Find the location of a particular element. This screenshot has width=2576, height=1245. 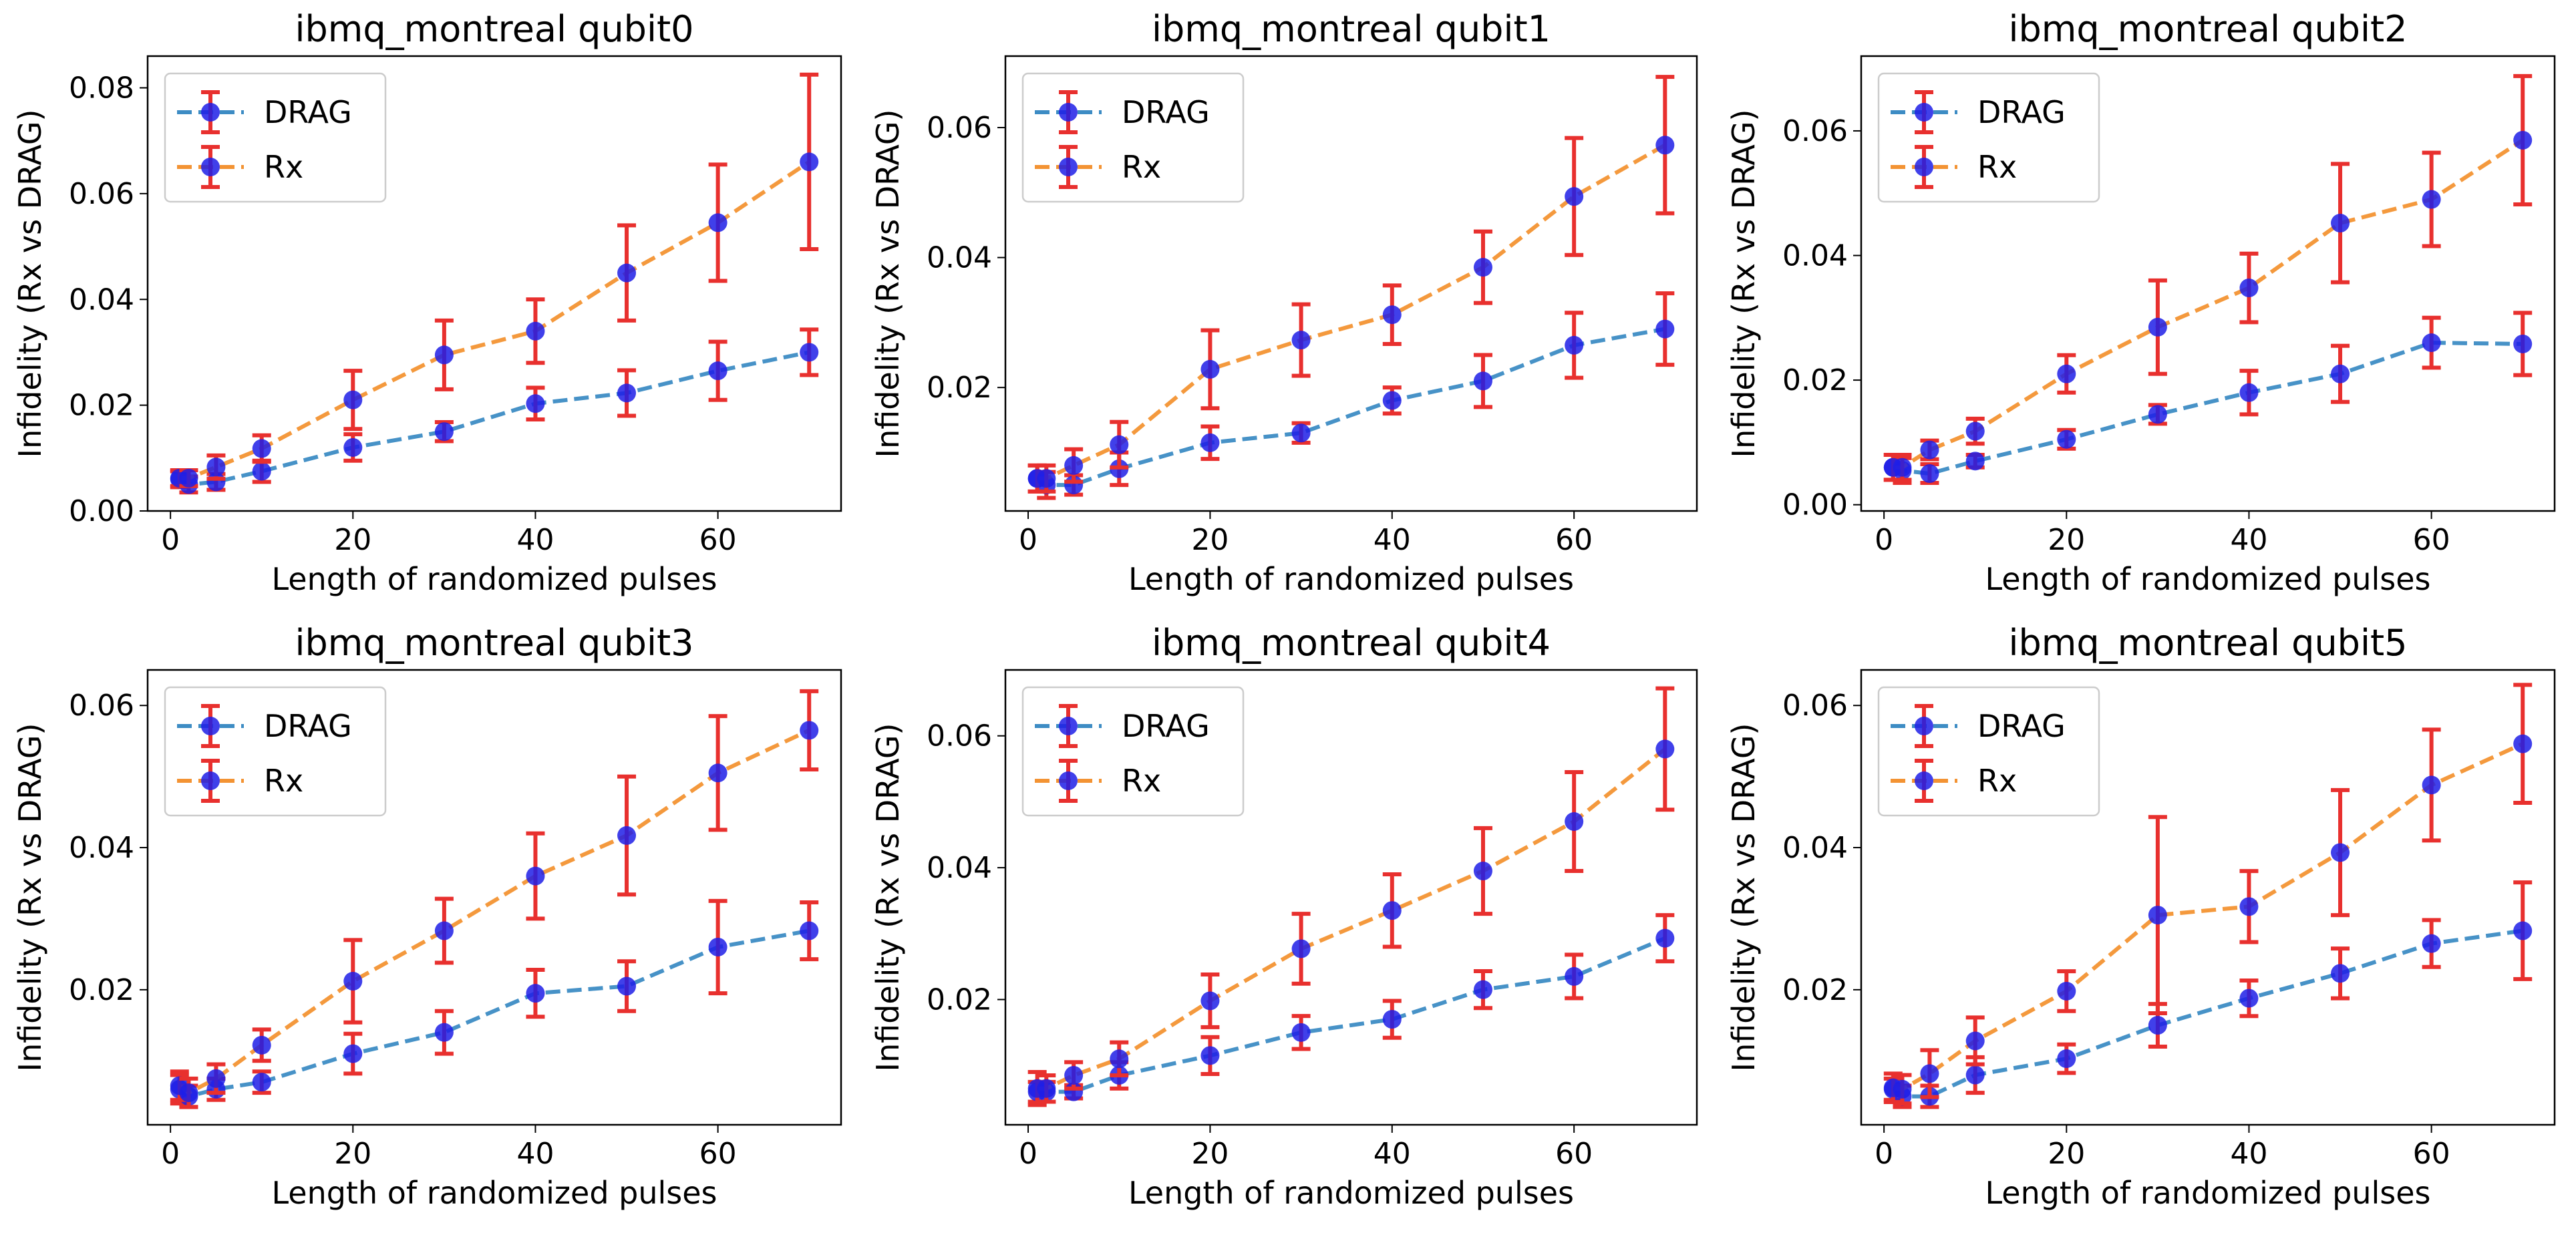

subplot-title: ibmq_montreal qubit5 is located at coordinates (2207, 643).